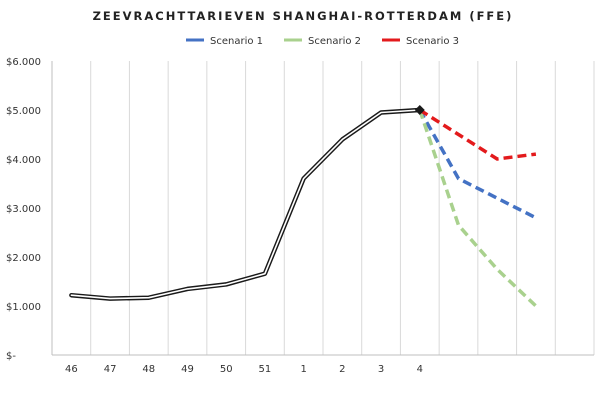  What do you see at coordinates (11, 356) in the screenshot?
I see `y-tick-label: $-` at bounding box center [11, 356].